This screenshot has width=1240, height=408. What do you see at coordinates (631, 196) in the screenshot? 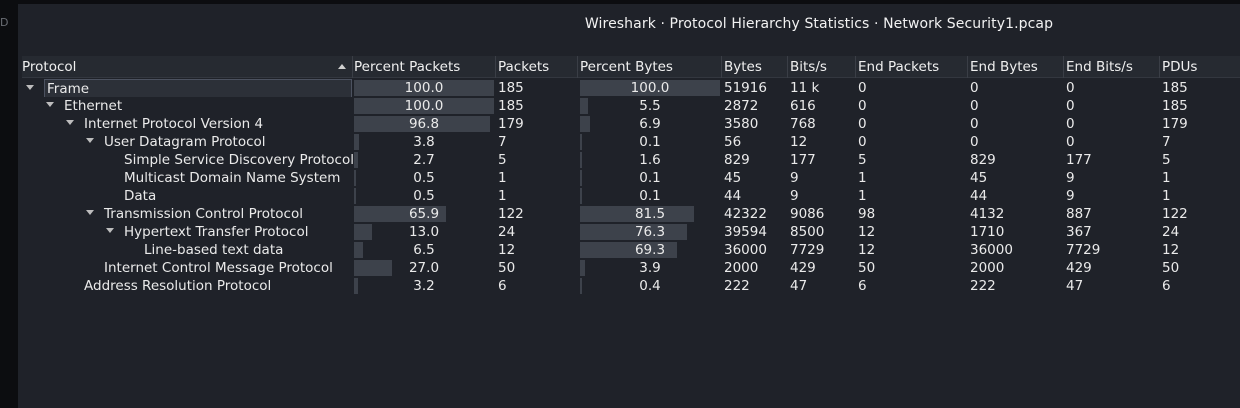
I see `table-row: Data 0.5 0.1 1 44 9 1 44 9 1` at bounding box center [631, 196].